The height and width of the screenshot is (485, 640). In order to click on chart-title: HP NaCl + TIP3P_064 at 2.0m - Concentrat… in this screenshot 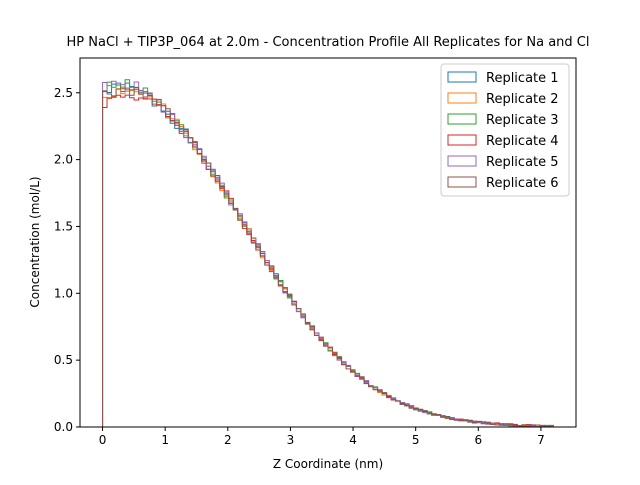, I will do `click(328, 42)`.